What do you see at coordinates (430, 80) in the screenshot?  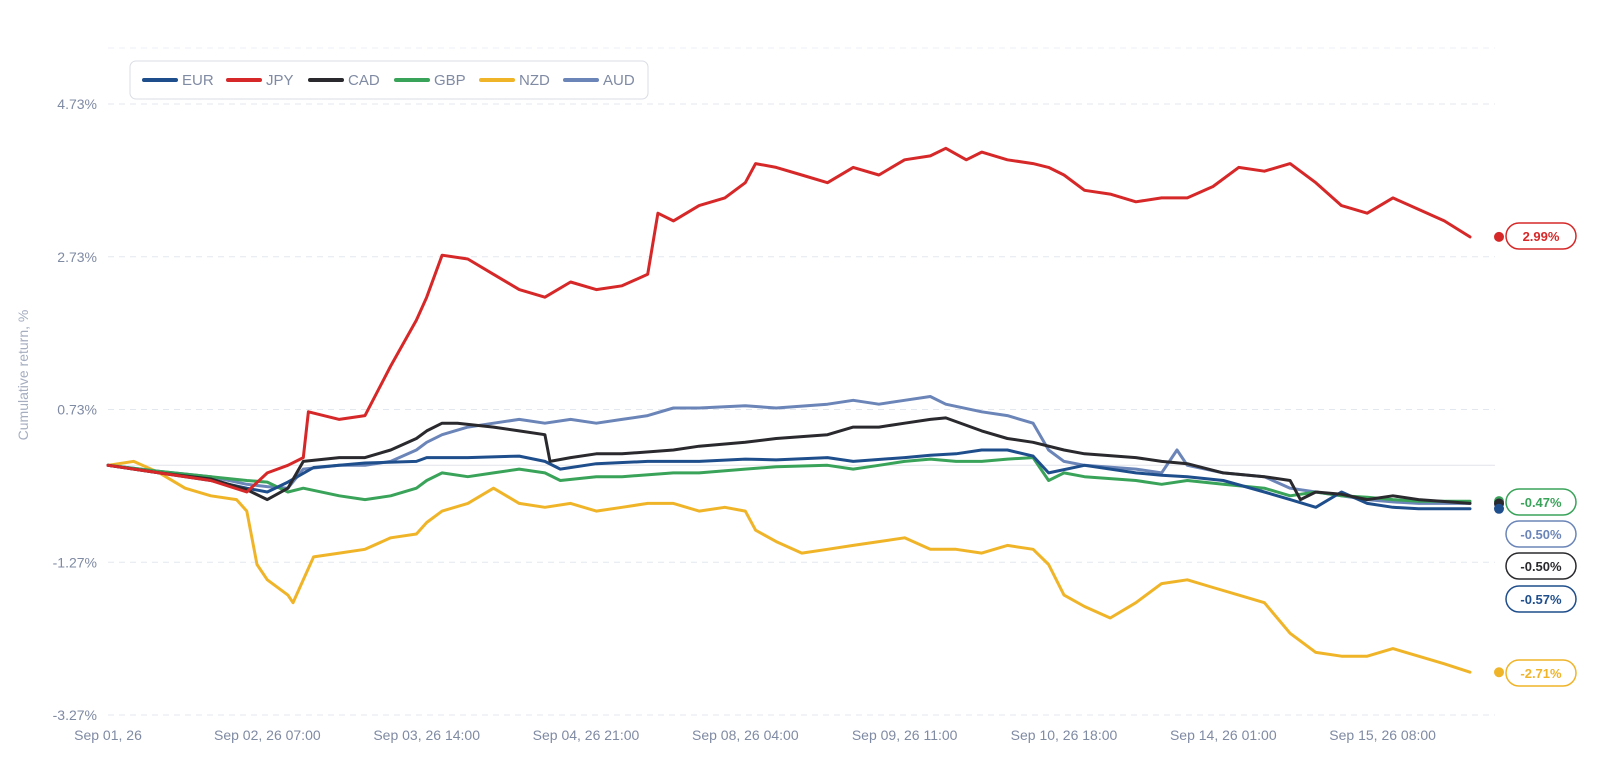 I see `legend-item-gbp: GBP` at bounding box center [430, 80].